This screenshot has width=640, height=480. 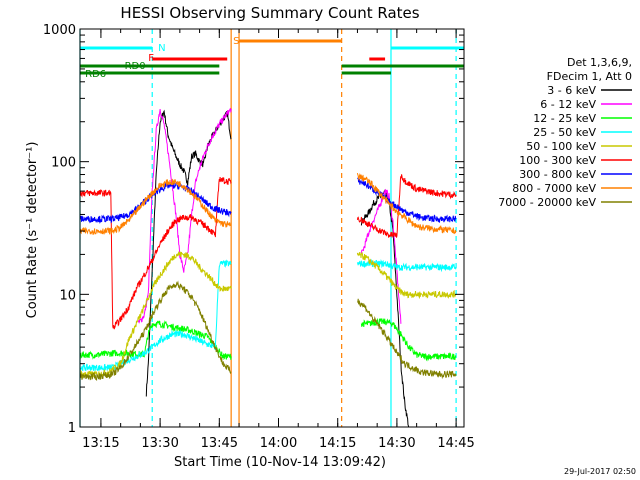 I want to click on legend-label: 50 - 100 keV, so click(x=561, y=146).